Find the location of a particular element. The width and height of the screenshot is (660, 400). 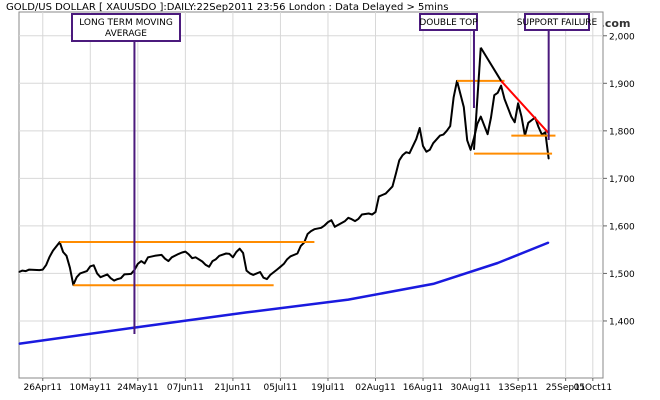

x-tick-label: 30Aug11 is located at coordinates (470, 388).